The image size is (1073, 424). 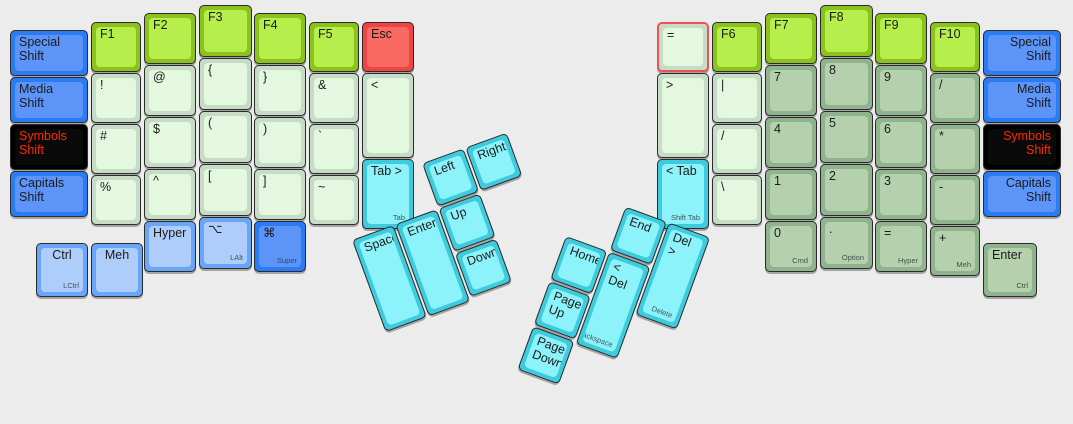 What do you see at coordinates (334, 47) in the screenshot?
I see `key-f5: F5` at bounding box center [334, 47].